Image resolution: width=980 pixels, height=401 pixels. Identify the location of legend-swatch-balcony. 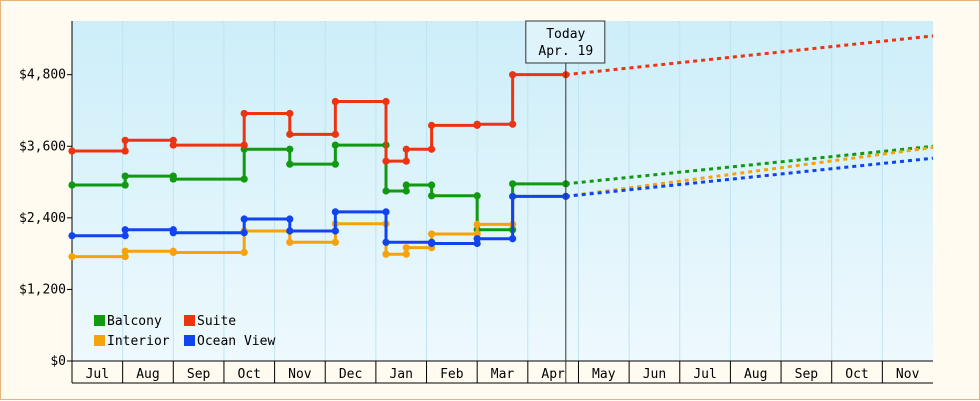
(99, 320).